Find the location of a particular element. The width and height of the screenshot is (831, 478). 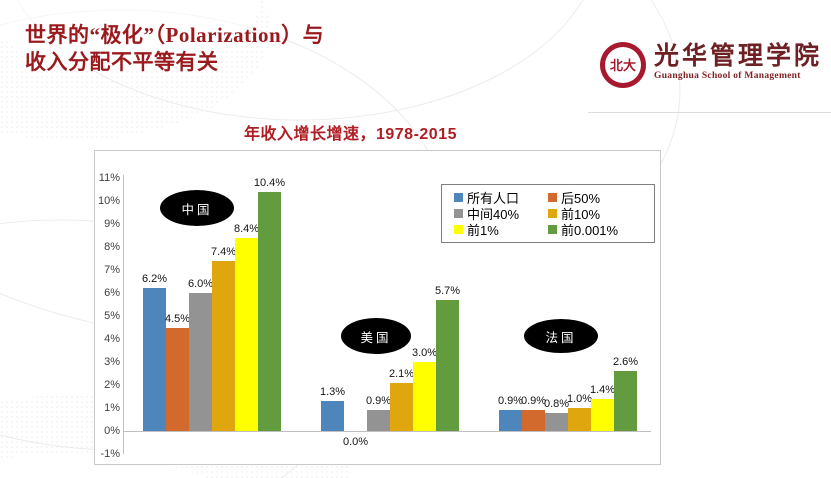

bar-value-label: 5.7% is located at coordinates (447, 290).